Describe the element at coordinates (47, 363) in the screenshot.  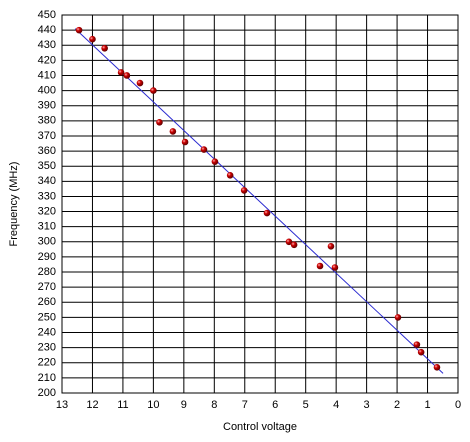
I see `y-tick-label: 220` at that location.